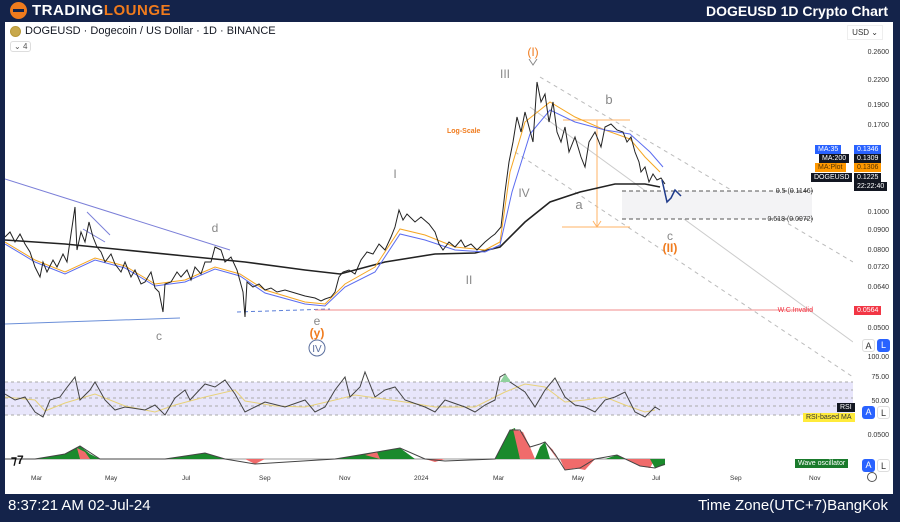 The image size is (900, 522). What do you see at coordinates (421, 478) in the screenshot?
I see `x-tick: 2024` at bounding box center [421, 478].